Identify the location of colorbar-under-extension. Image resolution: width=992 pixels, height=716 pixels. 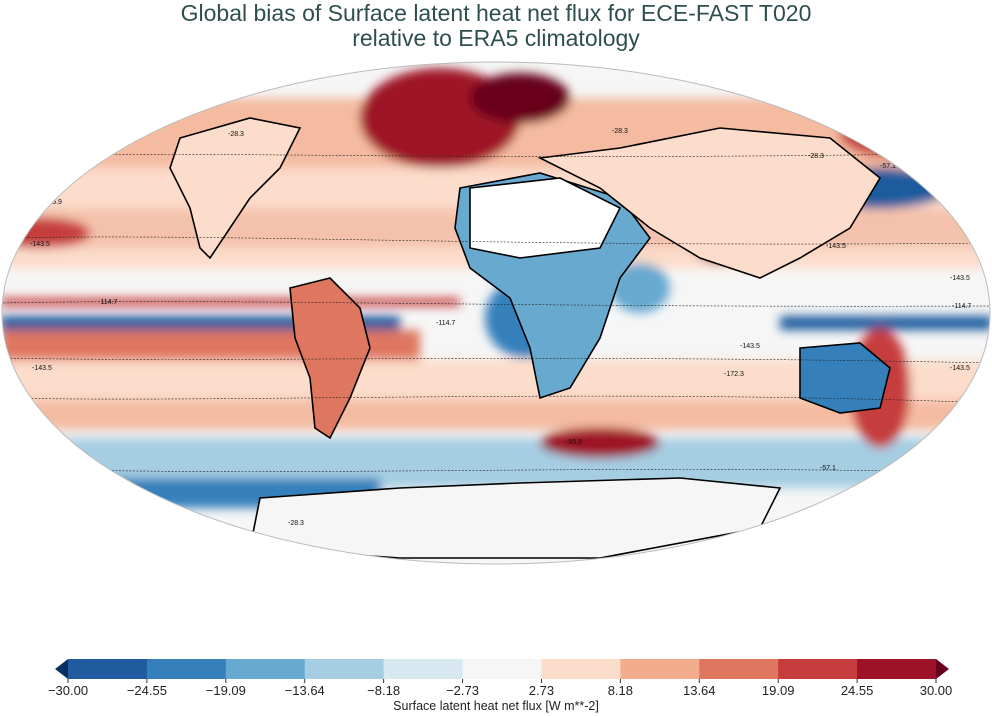
(61, 669).